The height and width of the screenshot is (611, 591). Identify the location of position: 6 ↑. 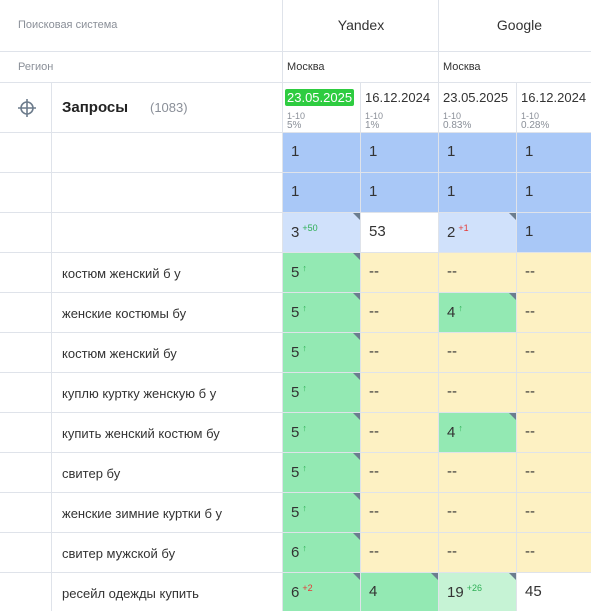
(299, 552).